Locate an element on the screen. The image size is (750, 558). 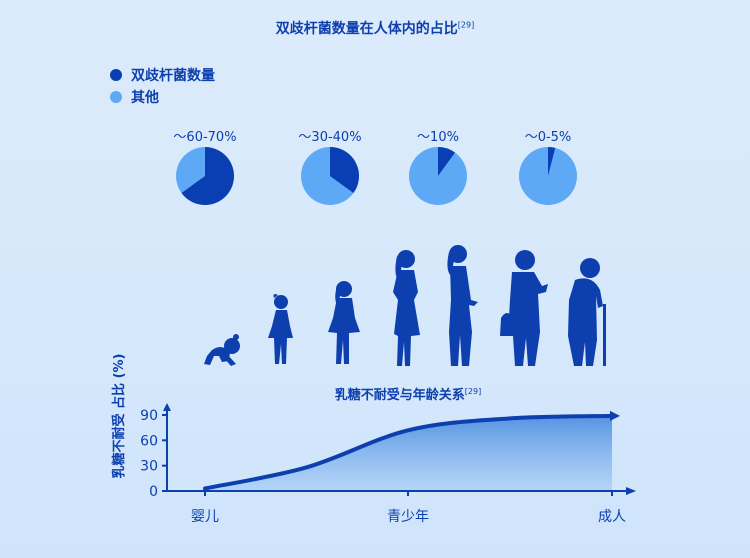
legend-dot-light is located at coordinates (116, 97).